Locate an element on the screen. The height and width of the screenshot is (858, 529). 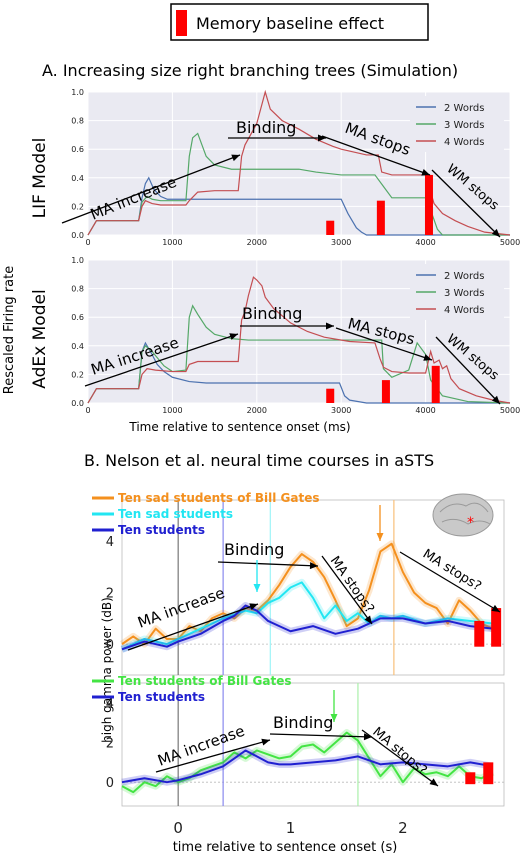
adex-model-label: AdEx Model is located at coordinates (40, 338).